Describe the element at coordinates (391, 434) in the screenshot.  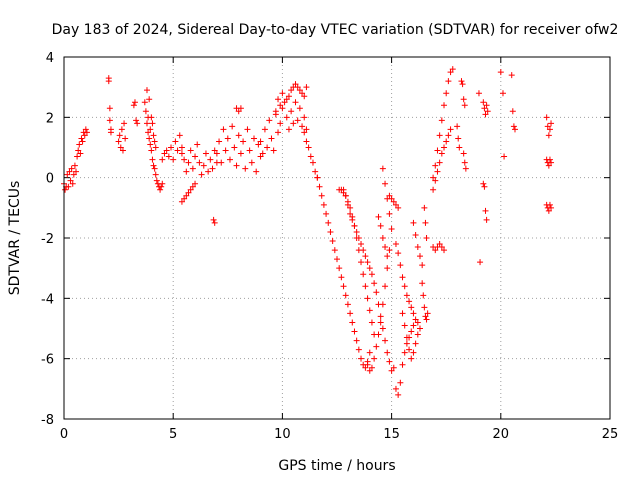
I see `x-tick-label: 15` at that location.